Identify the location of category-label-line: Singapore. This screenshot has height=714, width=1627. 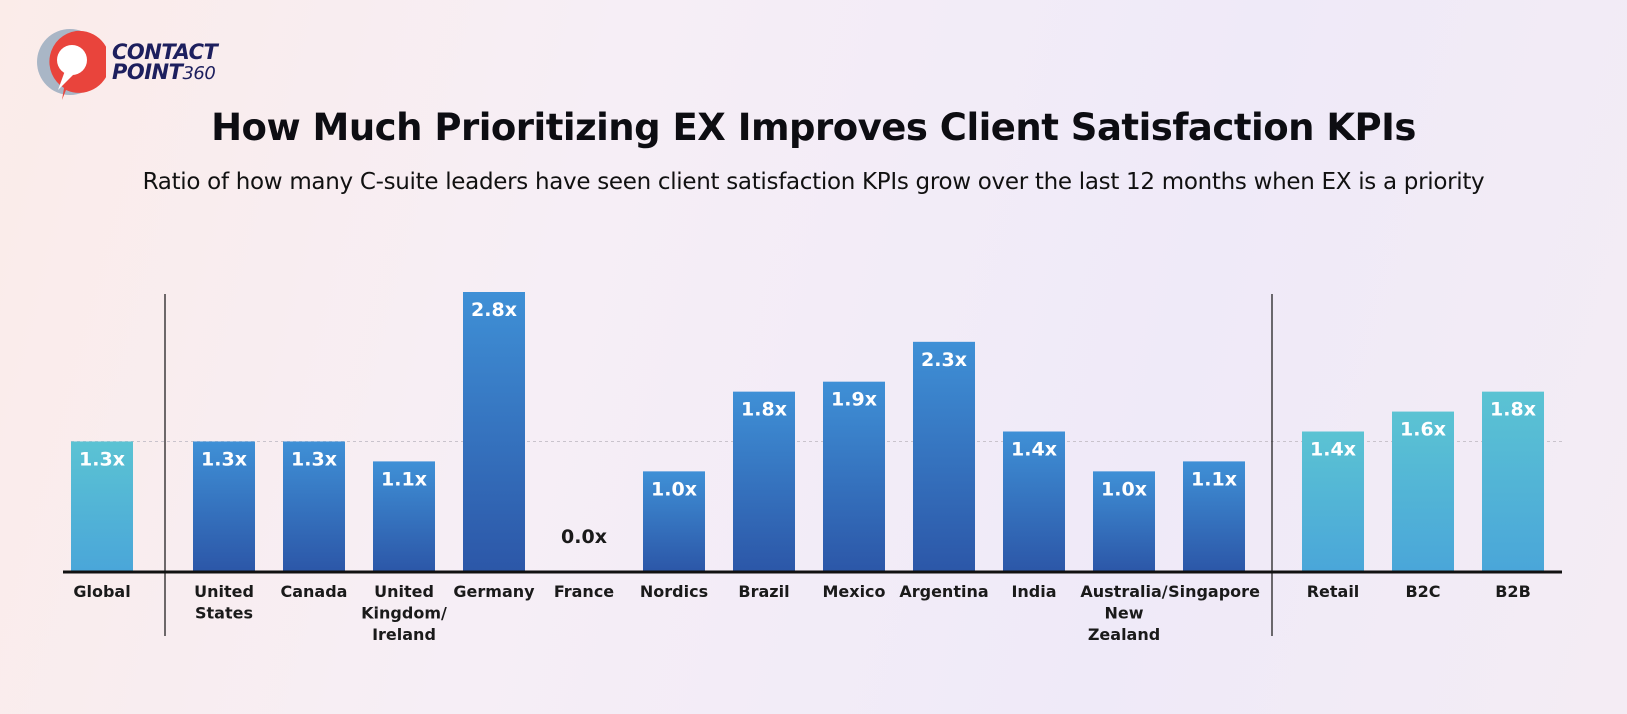
(1214, 591).